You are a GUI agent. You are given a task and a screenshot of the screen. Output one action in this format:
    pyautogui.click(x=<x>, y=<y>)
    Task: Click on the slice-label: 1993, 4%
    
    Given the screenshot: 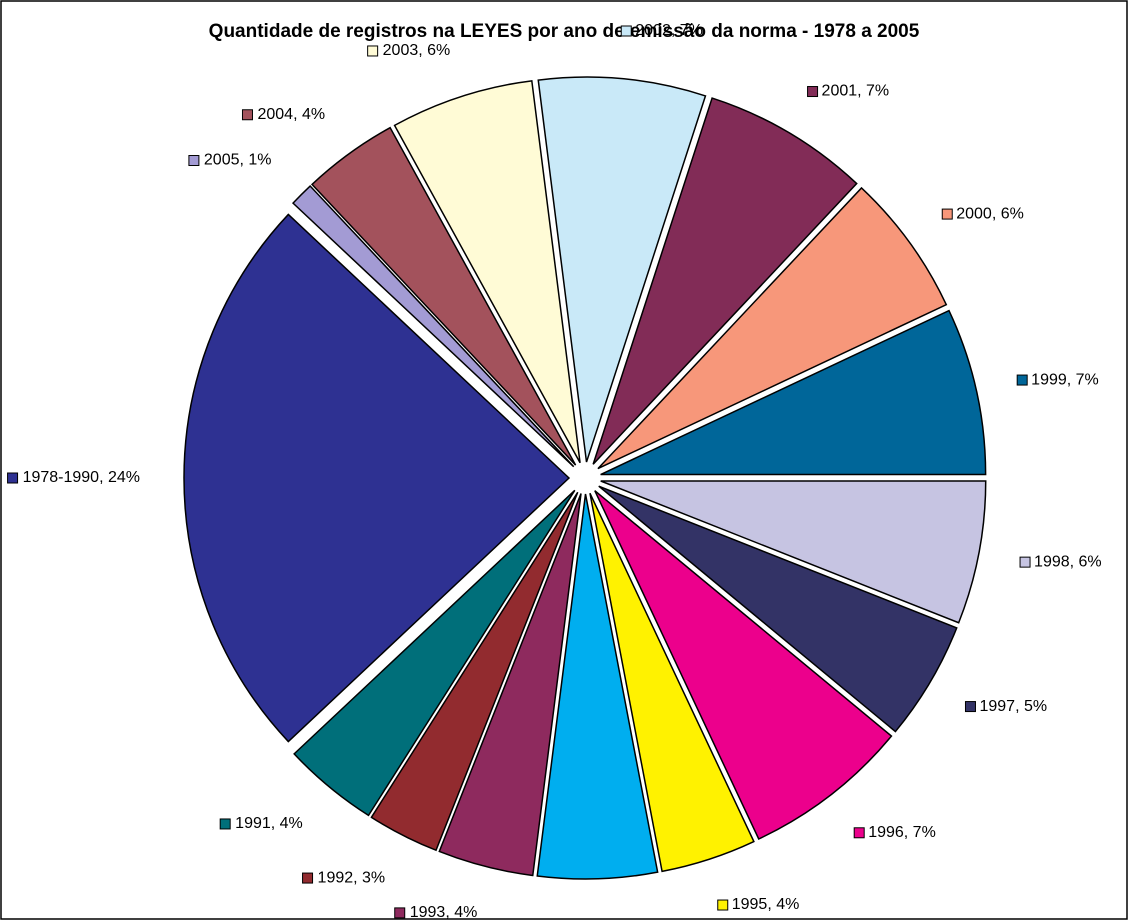 What is the action you would take?
    pyautogui.click(x=444, y=912)
    